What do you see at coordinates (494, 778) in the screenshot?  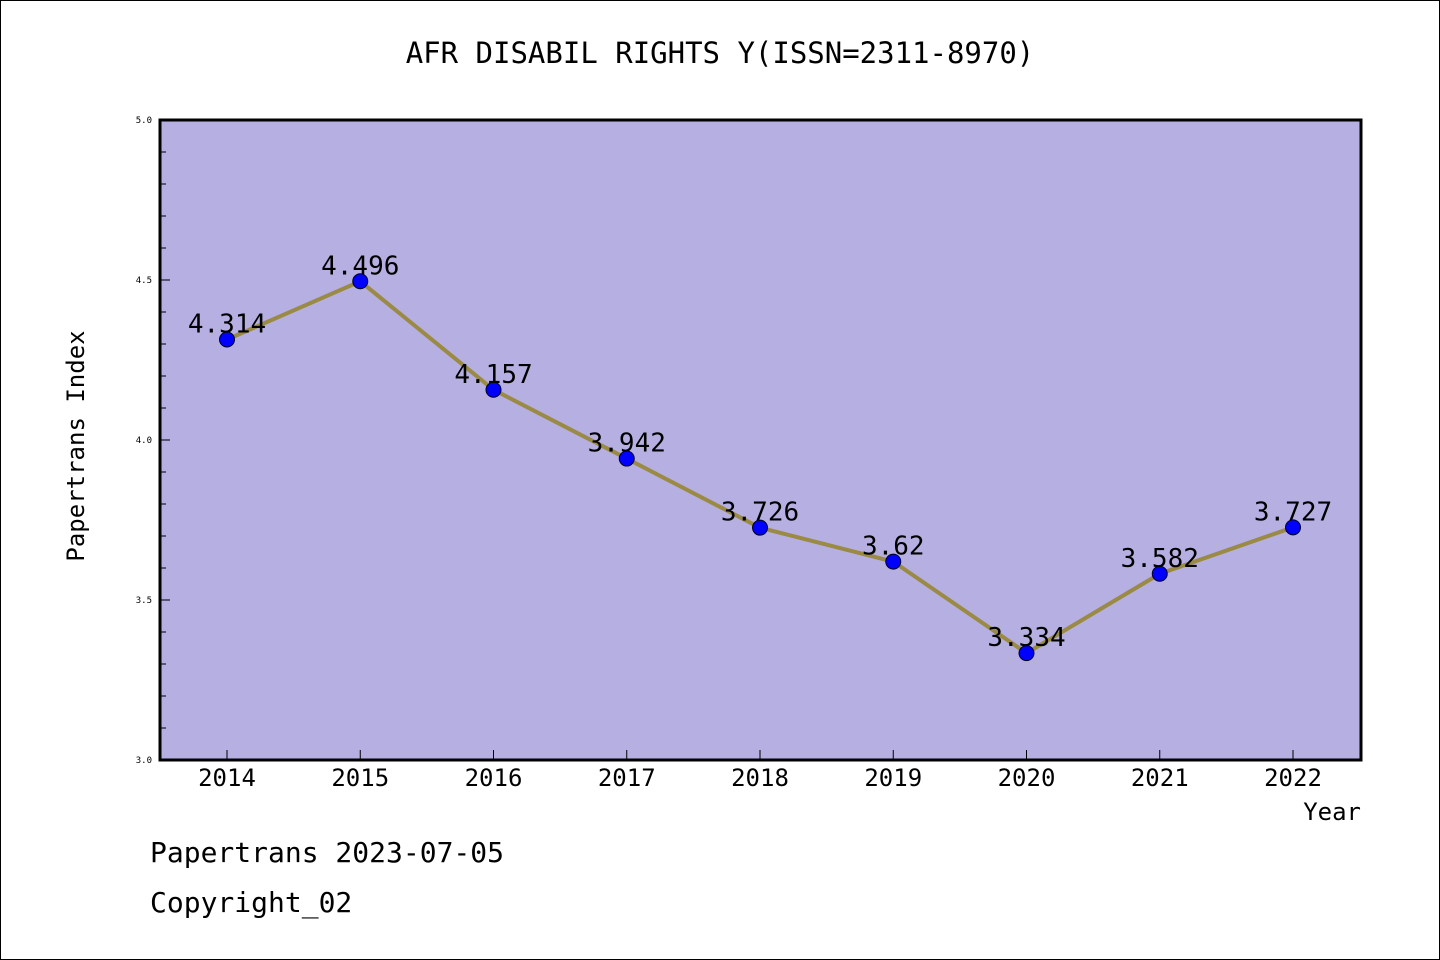 I see `x-tick-label: 2016` at bounding box center [494, 778].